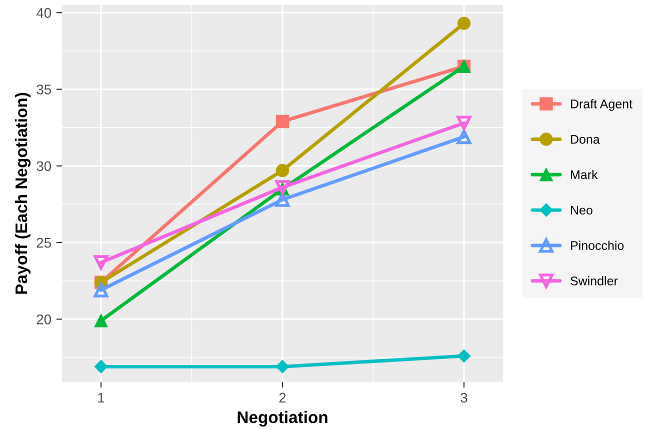 The image size is (657, 429). I want to click on legend-label: Neo, so click(581, 210).